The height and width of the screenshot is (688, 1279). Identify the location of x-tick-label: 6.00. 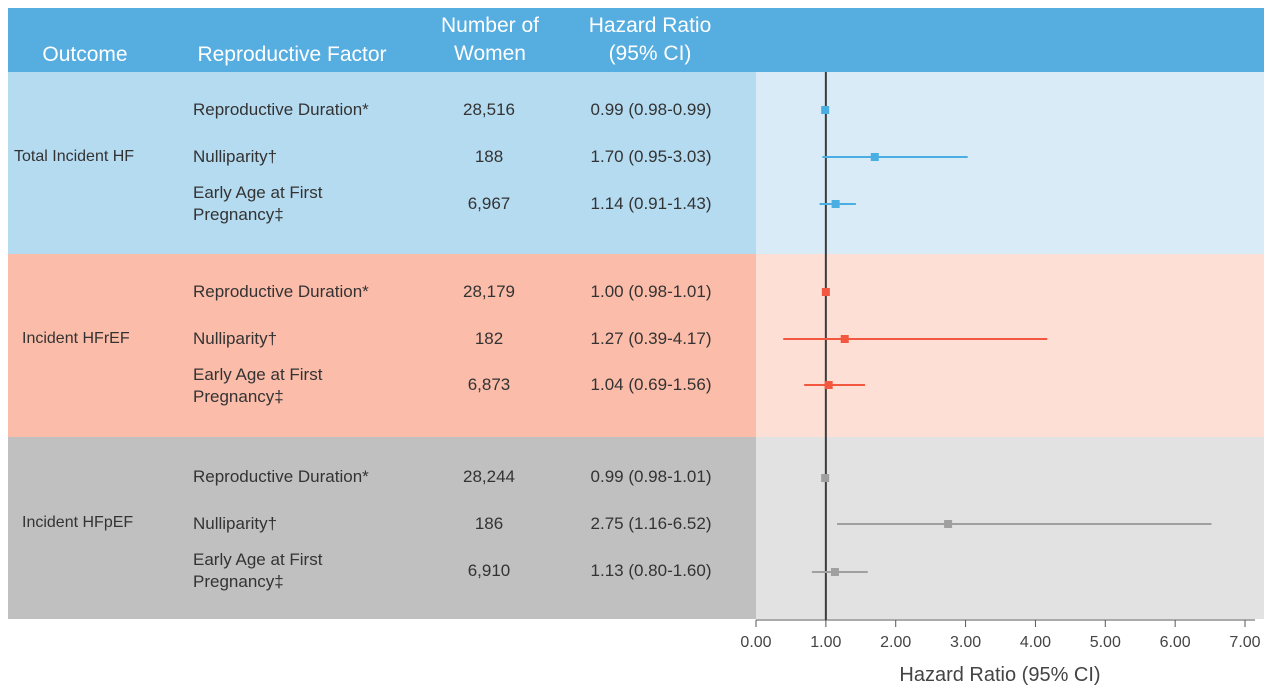
(1175, 642).